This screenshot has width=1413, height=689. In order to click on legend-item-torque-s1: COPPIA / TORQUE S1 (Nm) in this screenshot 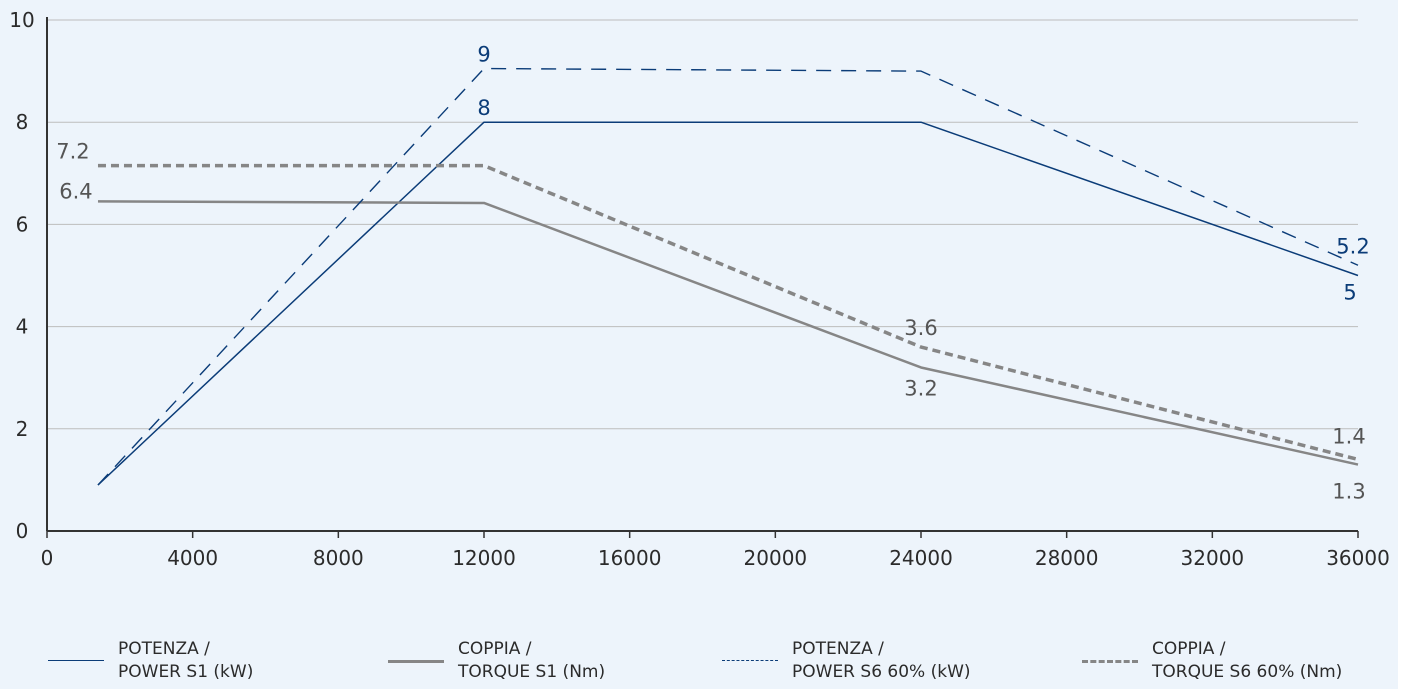, I will do `click(496, 661)`.